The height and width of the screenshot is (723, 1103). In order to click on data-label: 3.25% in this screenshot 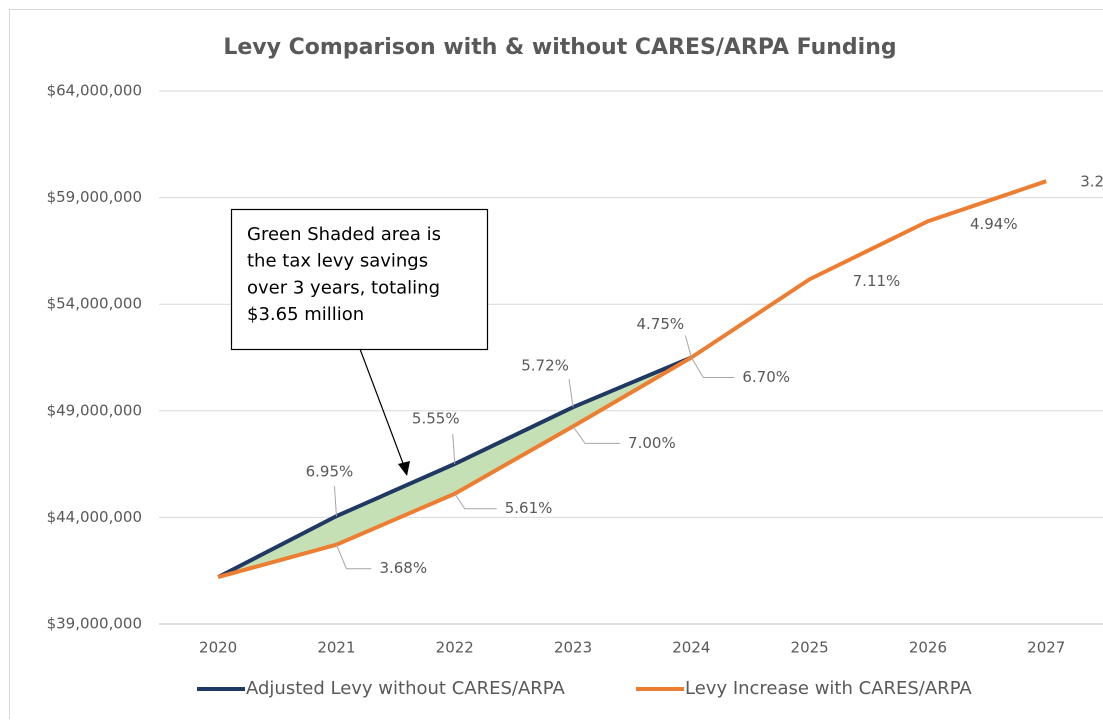, I will do `click(1091, 182)`.